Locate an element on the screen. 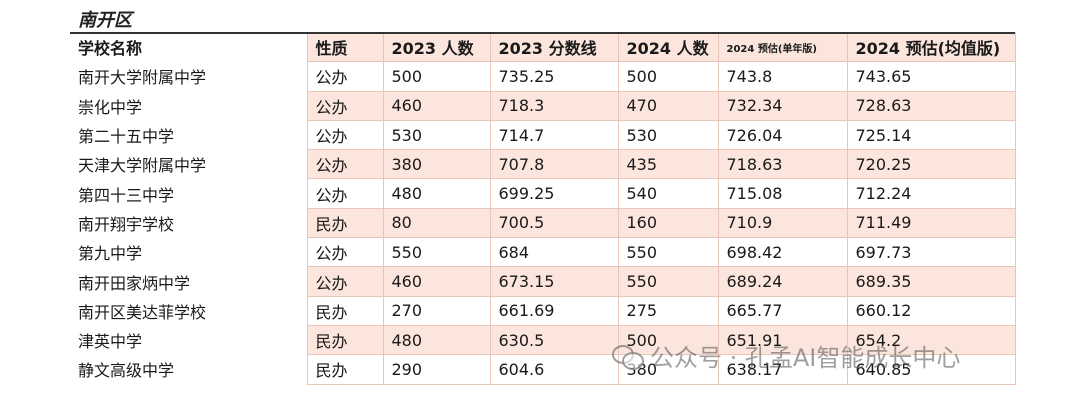 This screenshot has height=402, width=1080. cell-count-2023: 500 is located at coordinates (436, 76).